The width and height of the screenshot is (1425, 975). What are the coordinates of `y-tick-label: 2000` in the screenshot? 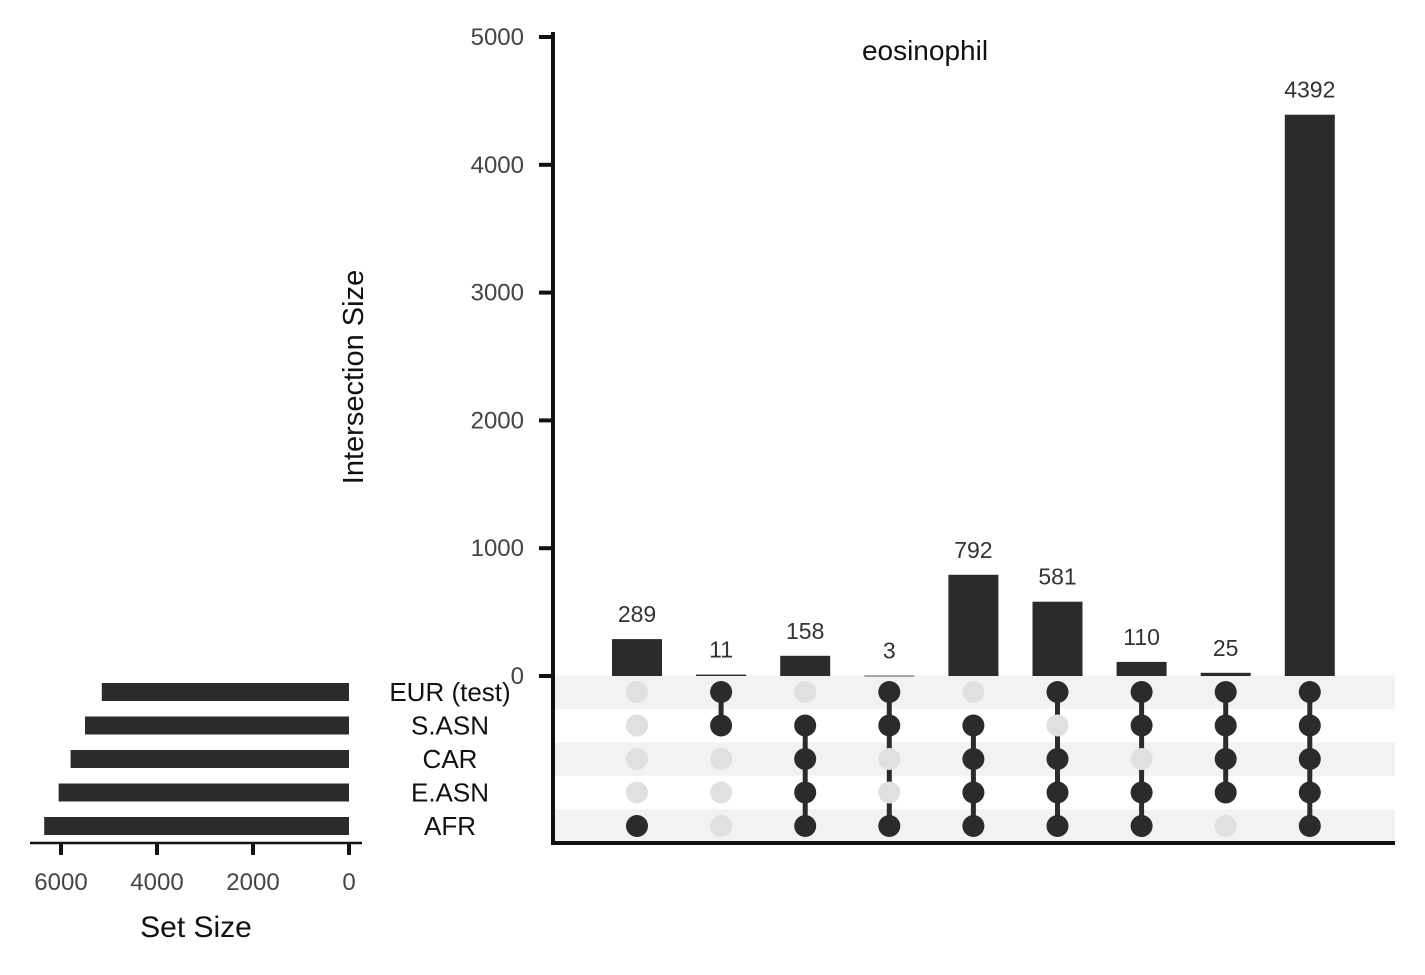 It's located at (497, 420).